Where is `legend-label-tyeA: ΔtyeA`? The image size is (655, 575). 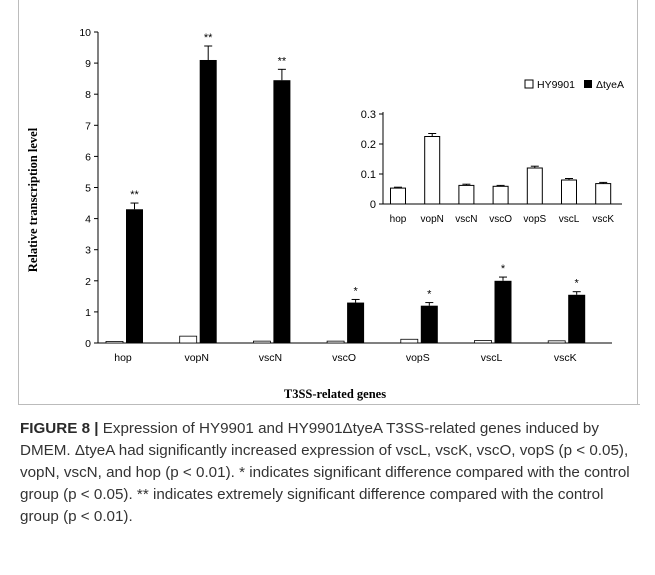 legend-label-tyeA: ΔtyeA is located at coordinates (610, 85).